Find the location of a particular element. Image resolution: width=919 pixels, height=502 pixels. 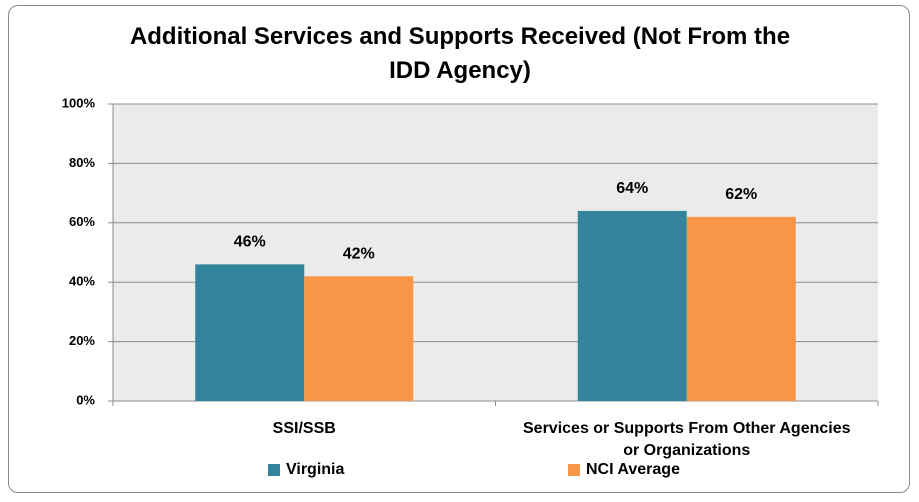

legend-item: Virginia is located at coordinates (306, 470).